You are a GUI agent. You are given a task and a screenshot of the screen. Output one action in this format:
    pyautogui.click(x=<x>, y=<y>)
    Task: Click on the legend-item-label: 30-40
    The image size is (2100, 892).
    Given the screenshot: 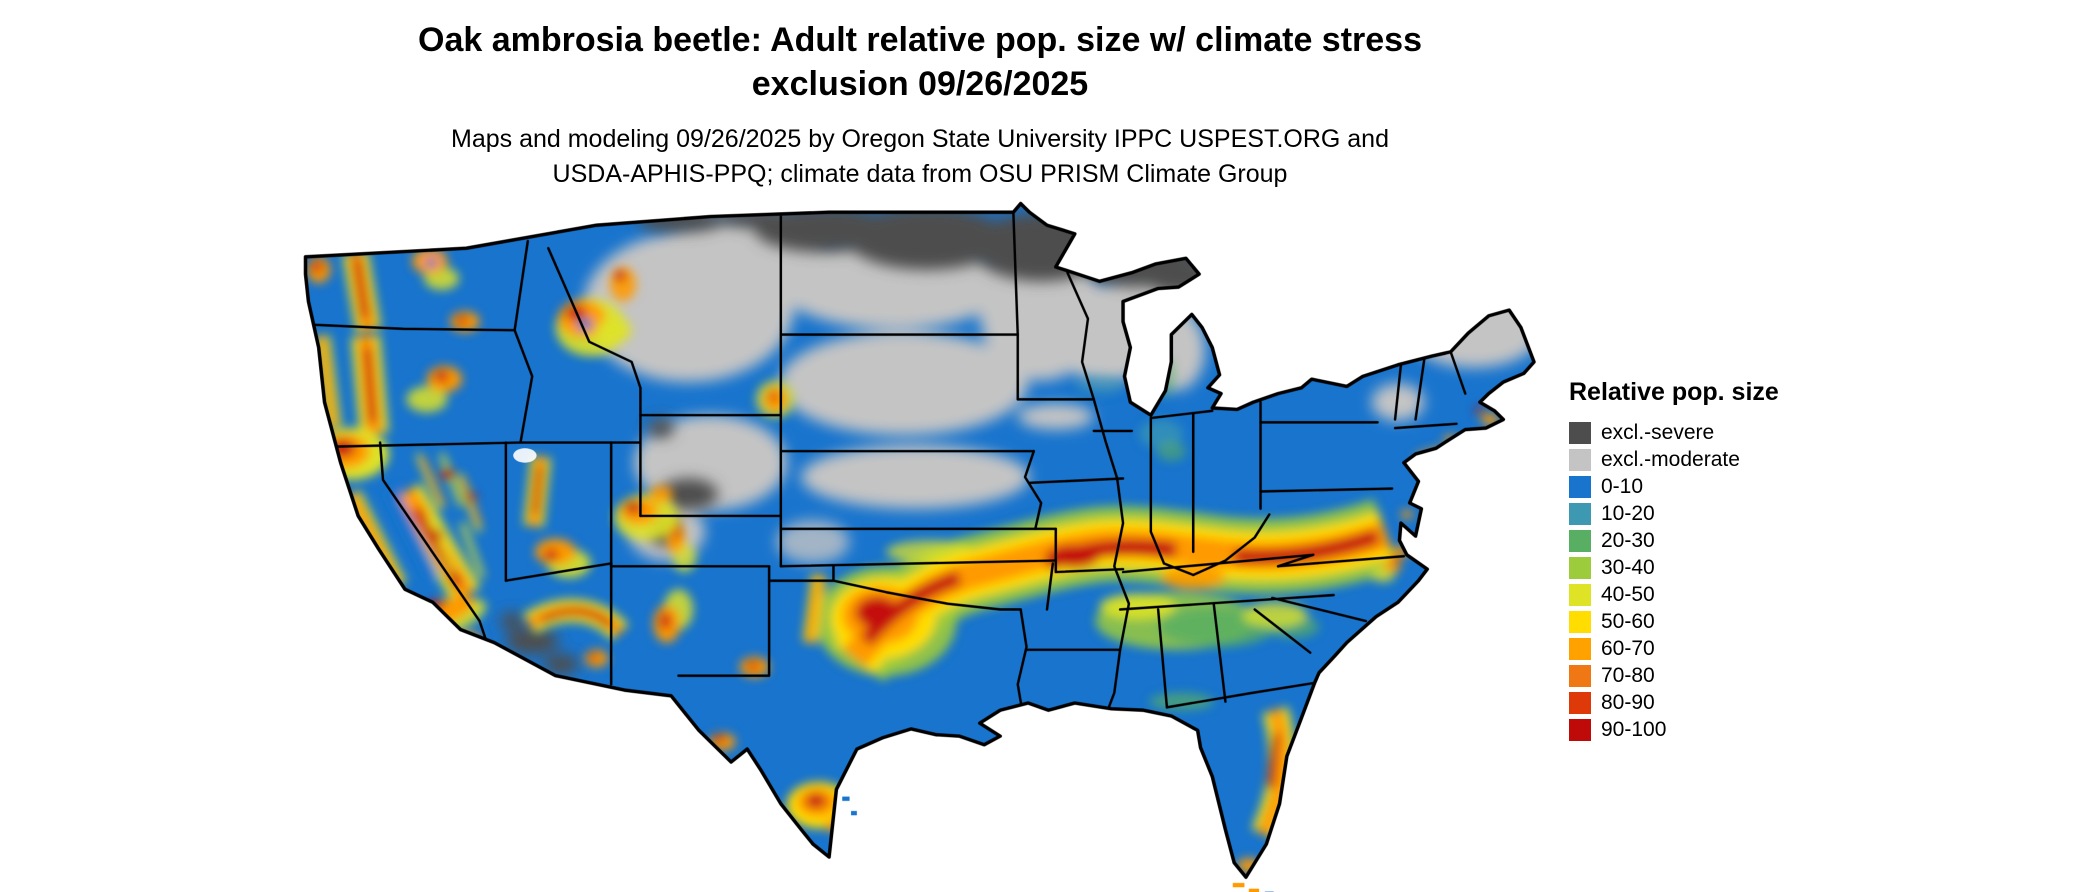 What is the action you would take?
    pyautogui.click(x=1628, y=567)
    